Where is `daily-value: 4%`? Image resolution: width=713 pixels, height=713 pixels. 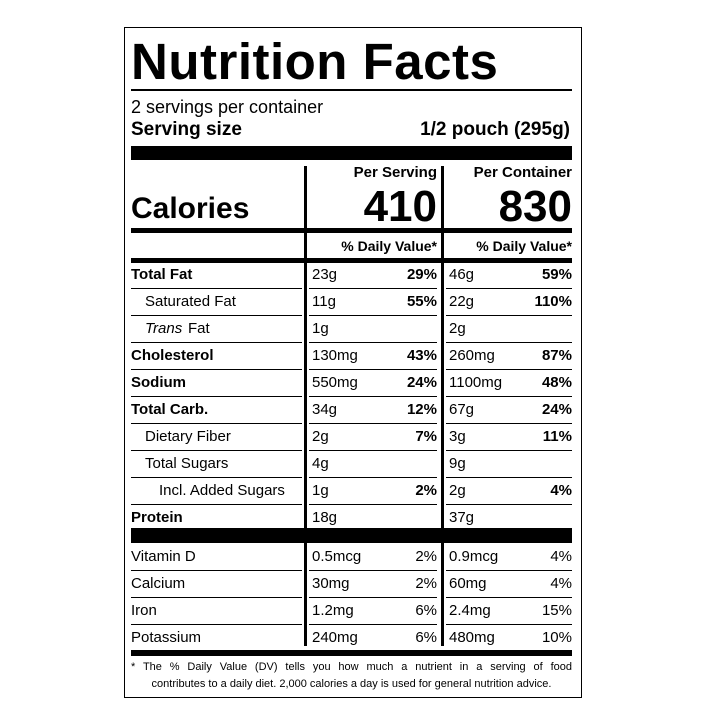 daily-value: 4% is located at coordinates (561, 583).